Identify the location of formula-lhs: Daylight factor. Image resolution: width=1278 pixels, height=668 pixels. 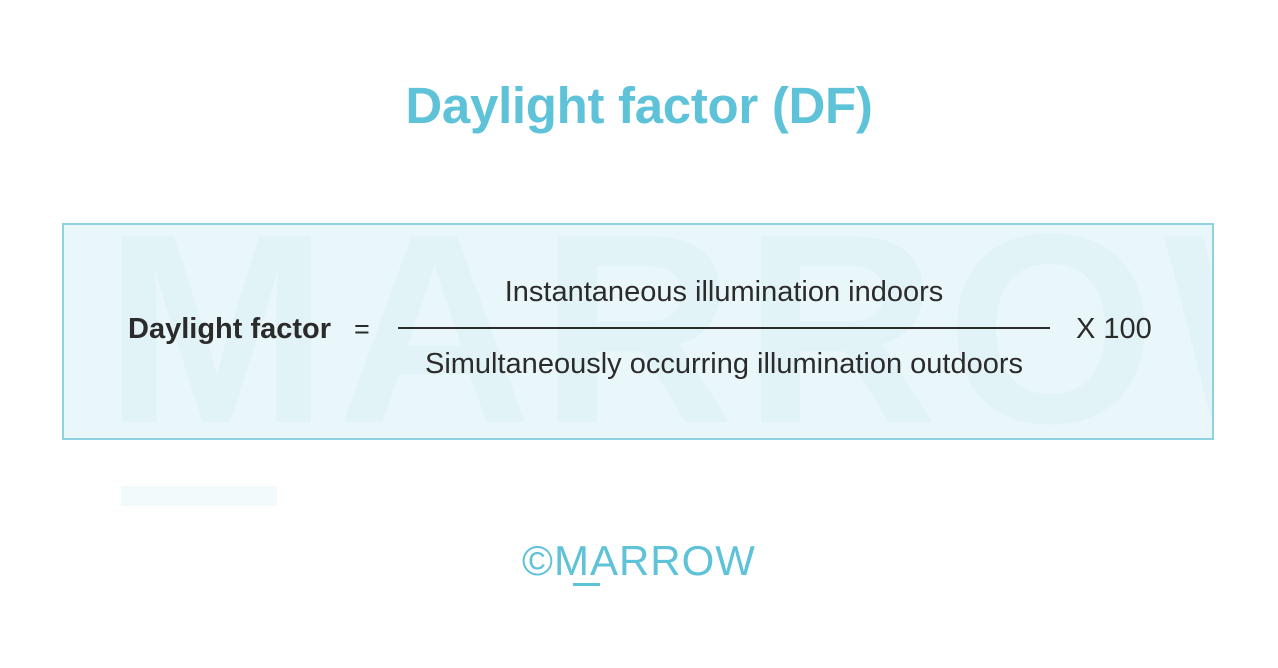
(230, 329).